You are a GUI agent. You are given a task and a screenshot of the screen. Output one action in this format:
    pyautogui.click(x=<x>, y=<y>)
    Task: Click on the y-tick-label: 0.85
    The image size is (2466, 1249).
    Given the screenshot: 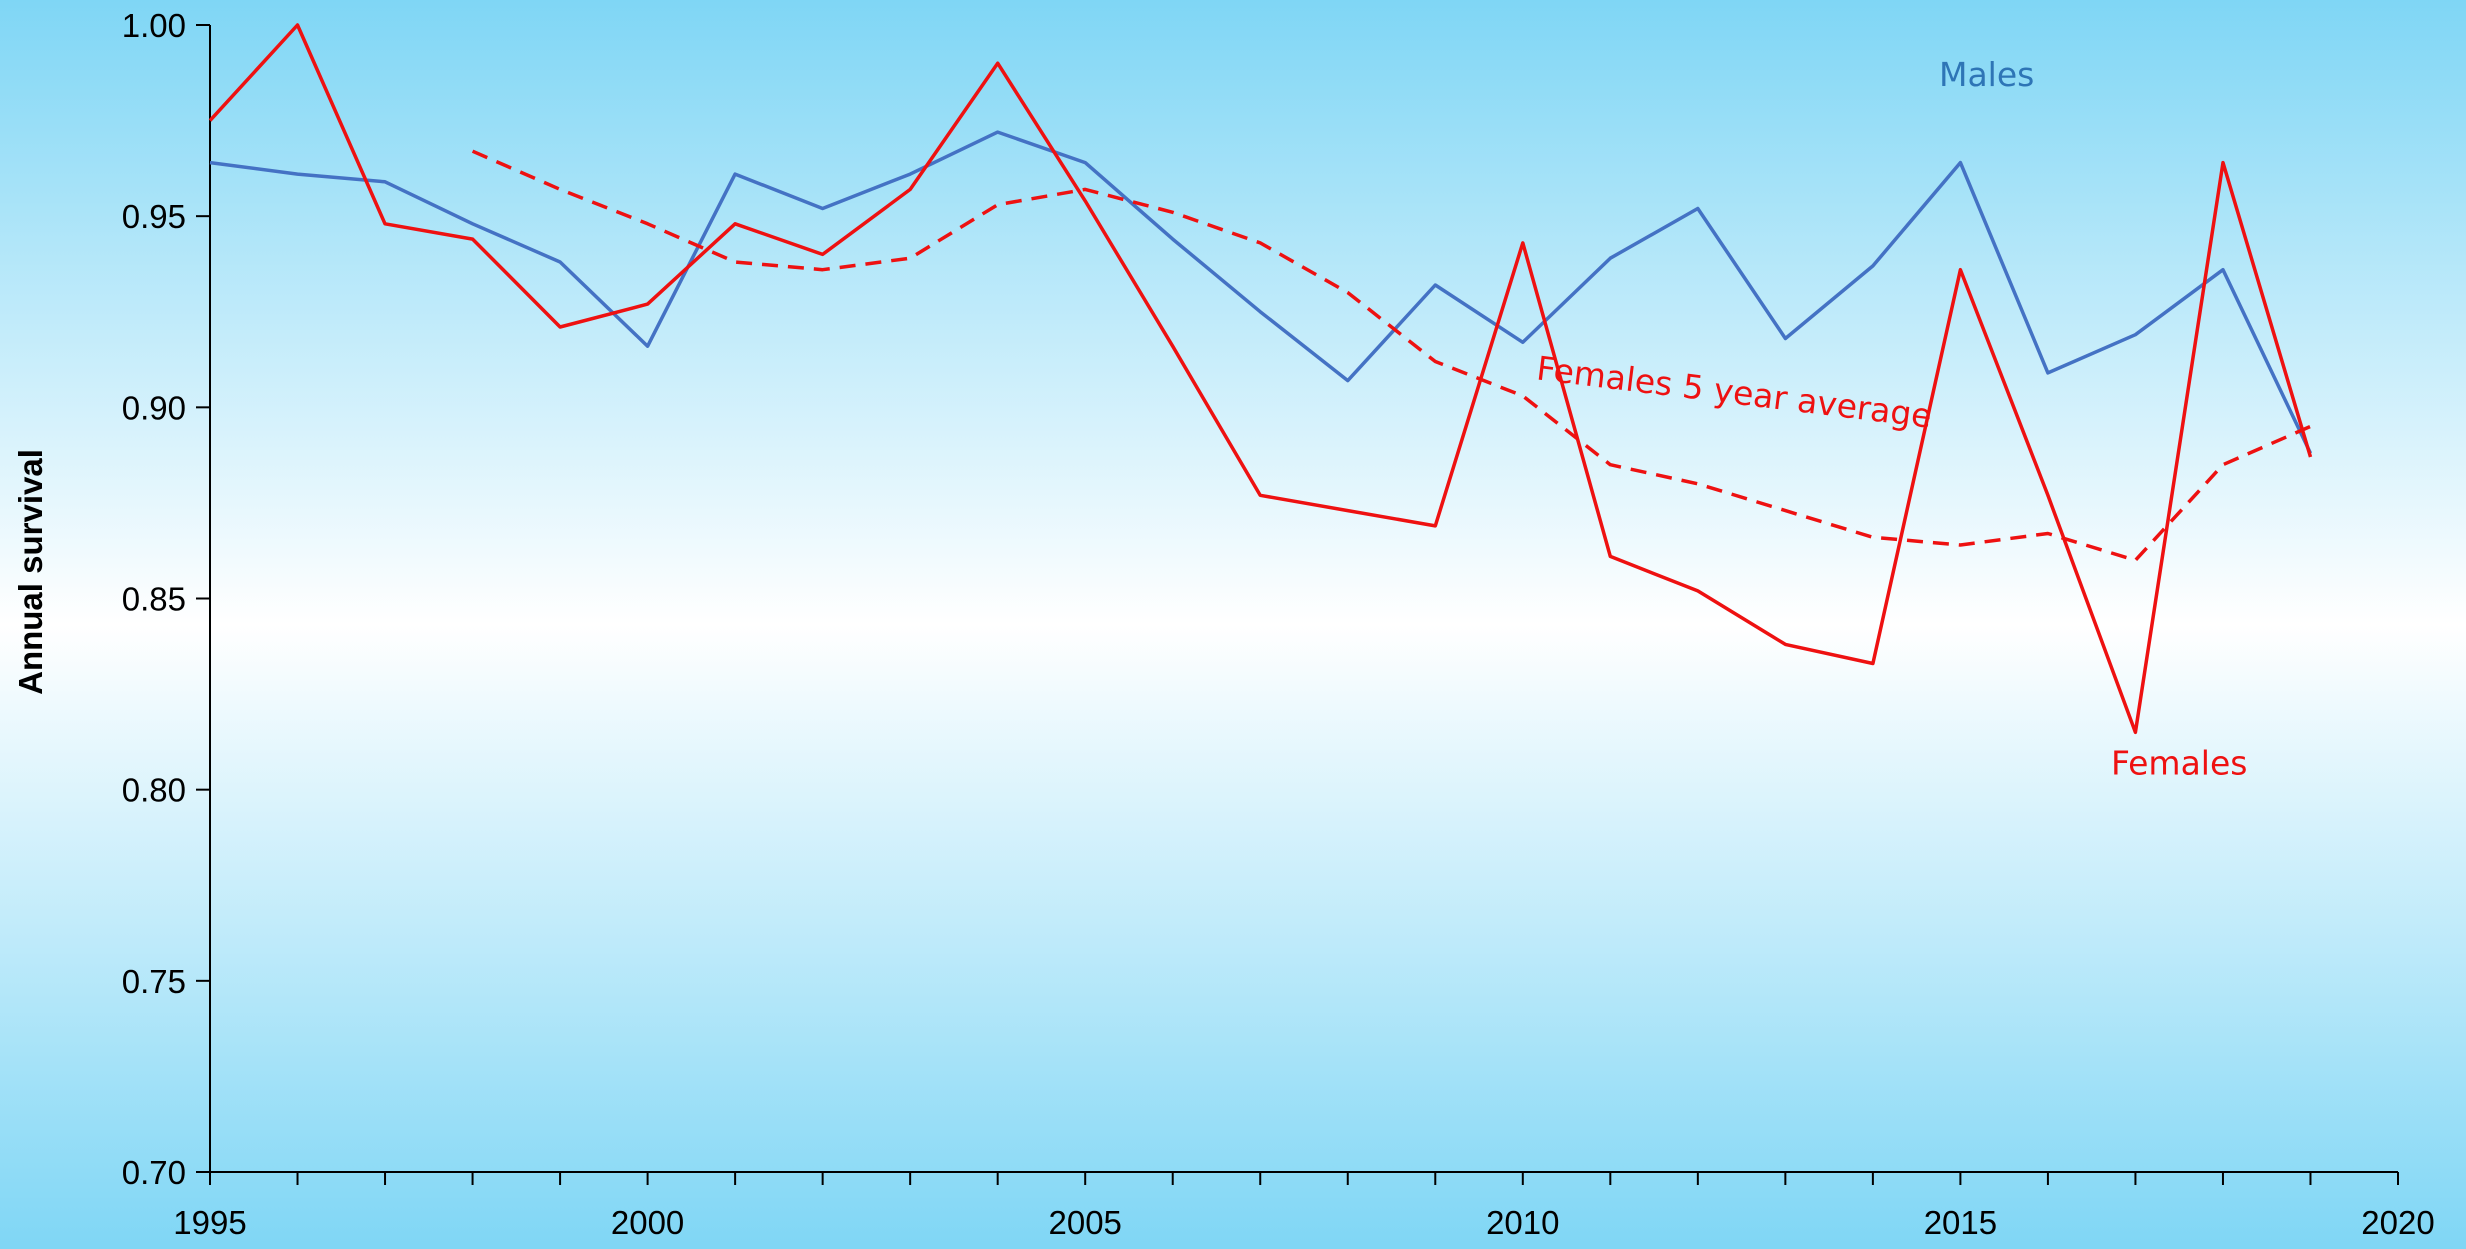 What is the action you would take?
    pyautogui.click(x=154, y=599)
    